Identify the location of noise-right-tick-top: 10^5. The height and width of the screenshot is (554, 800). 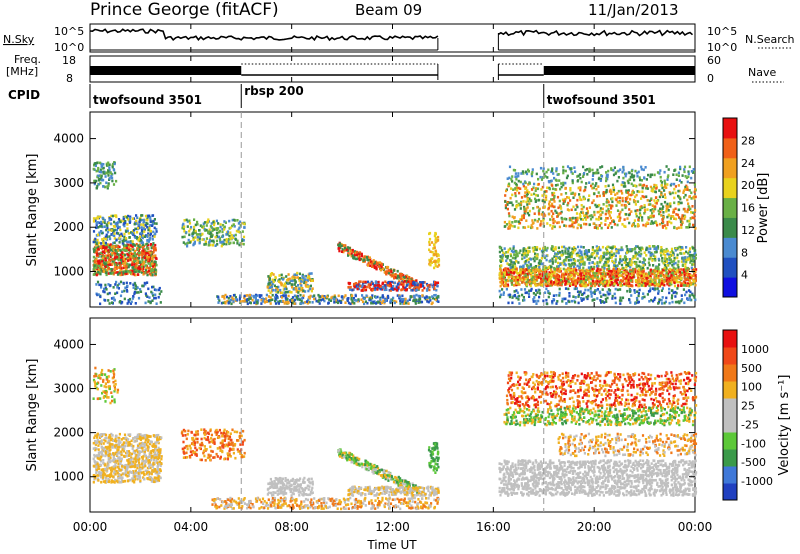
(722, 31).